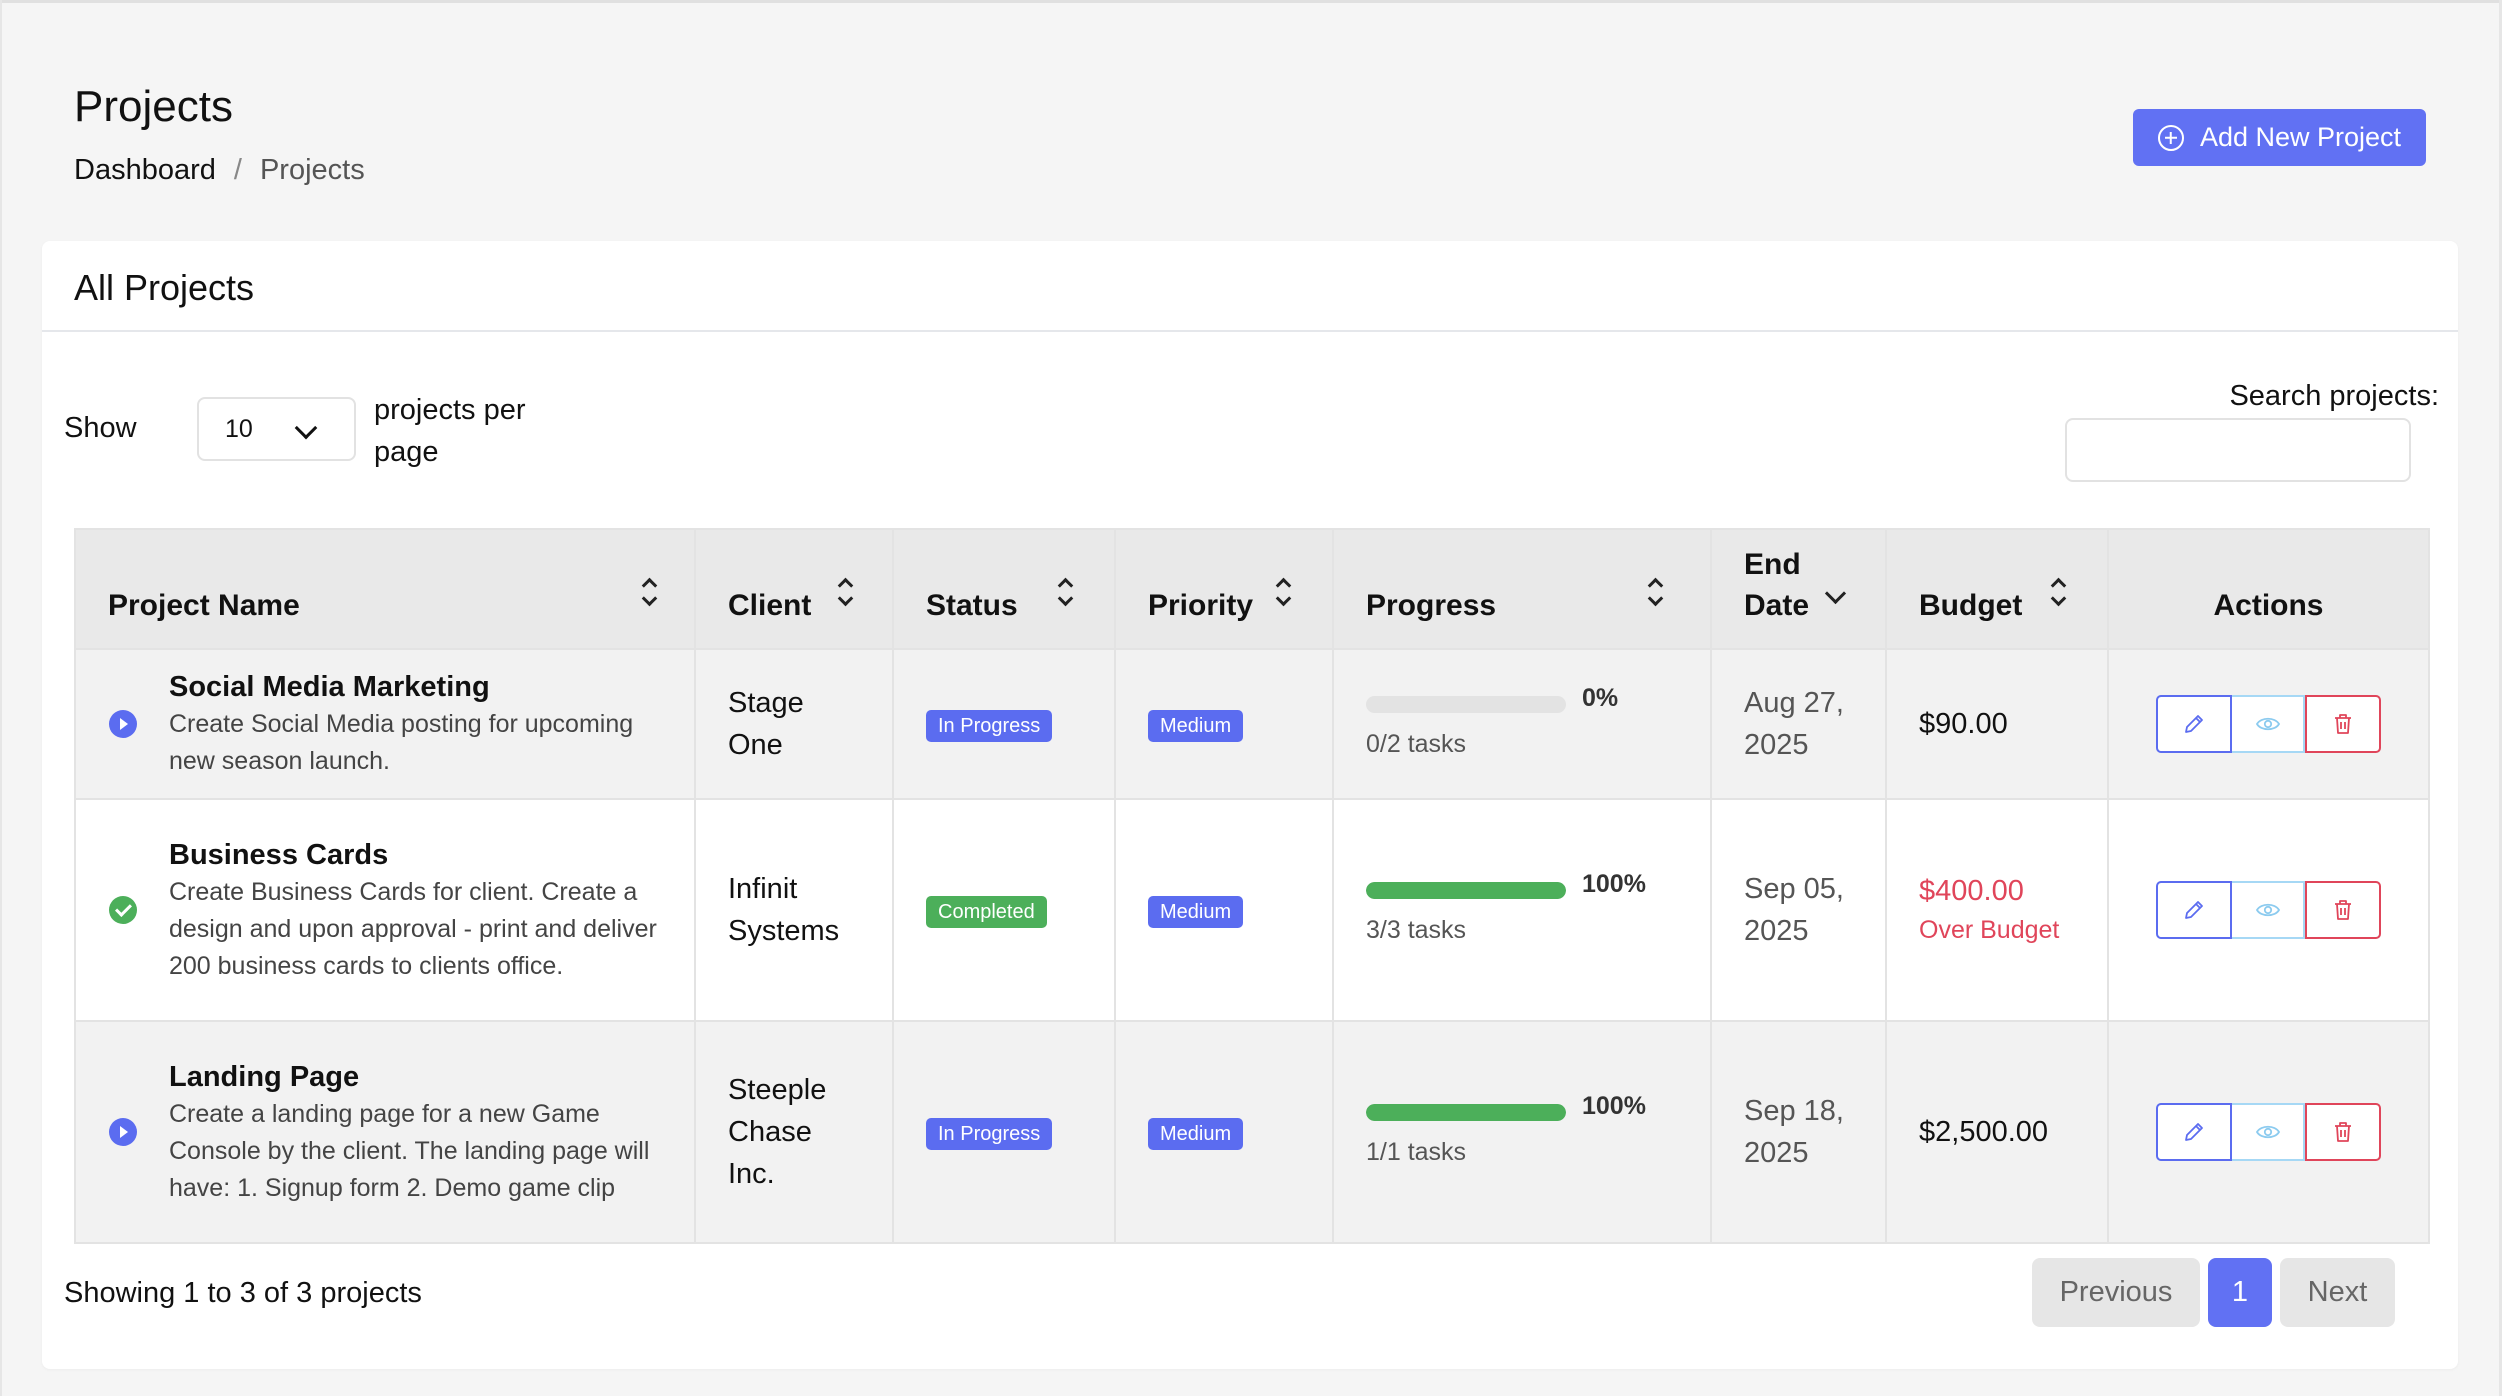  What do you see at coordinates (1522, 589) in the screenshot?
I see `col-header-progress: Progress` at bounding box center [1522, 589].